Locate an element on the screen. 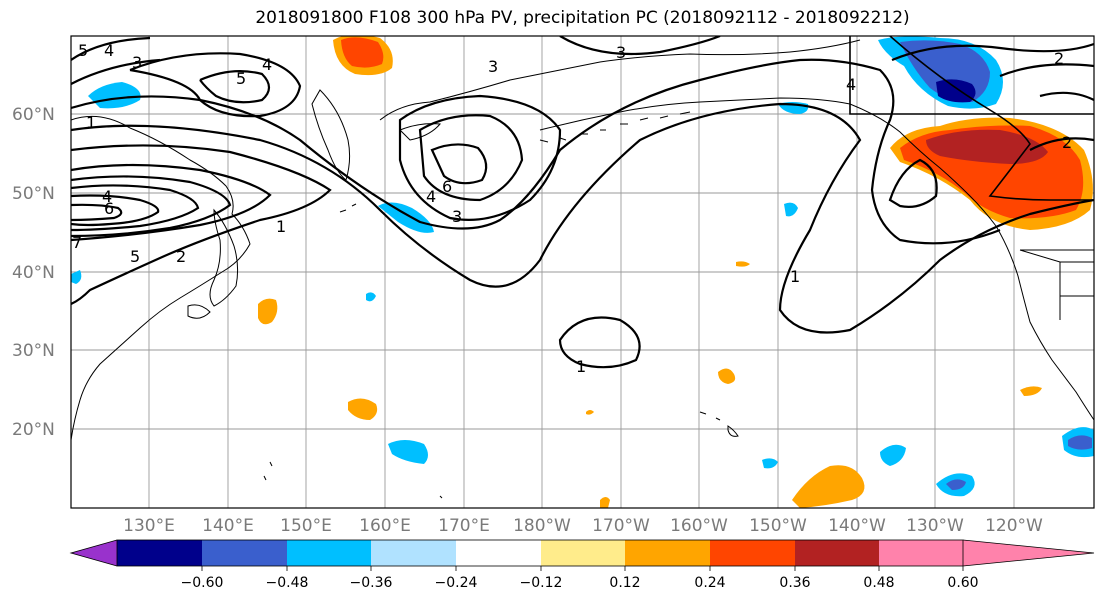 This screenshot has height=601, width=1105. svg-text: 50°N is located at coordinates (33, 194).